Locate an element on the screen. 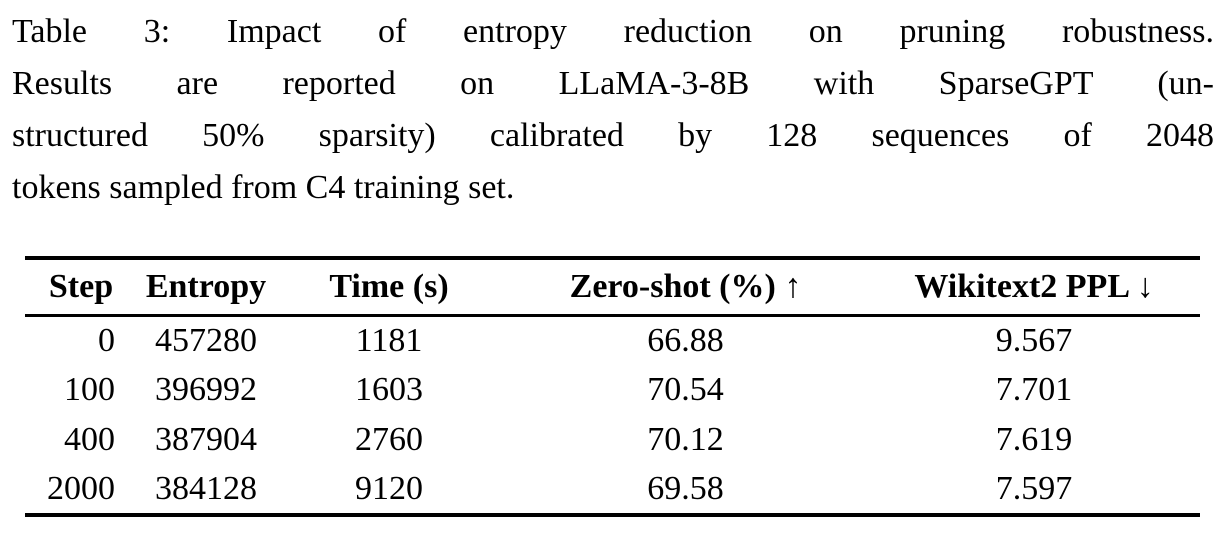  cell-step: 2000 is located at coordinates (81, 488).